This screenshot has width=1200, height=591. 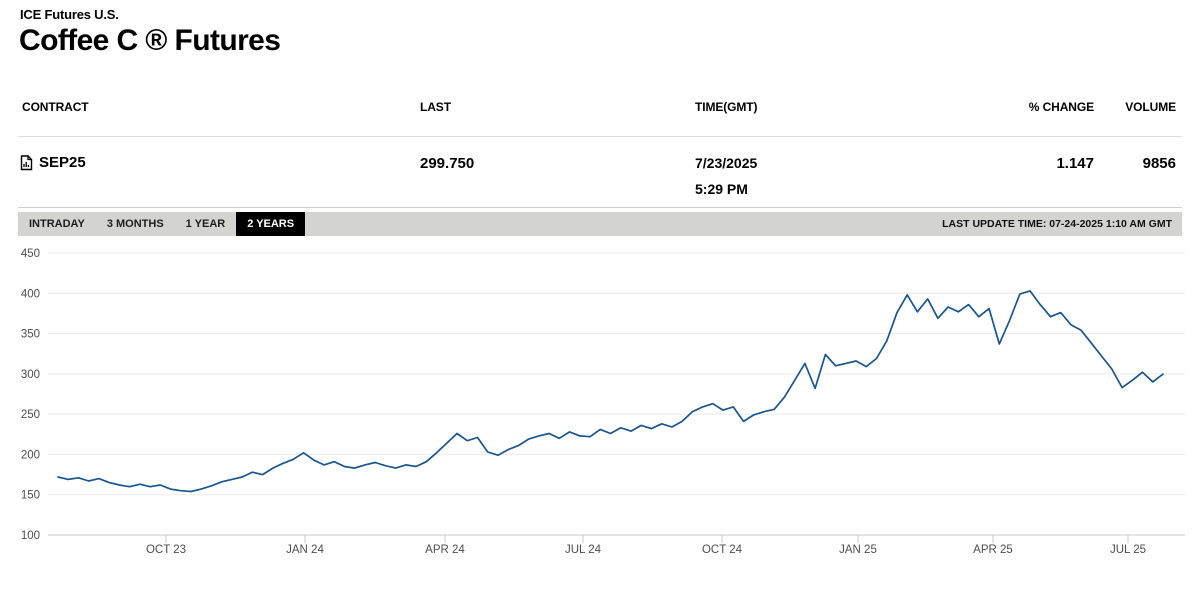 I want to click on contract-cell: SEP25, so click(x=53, y=162).